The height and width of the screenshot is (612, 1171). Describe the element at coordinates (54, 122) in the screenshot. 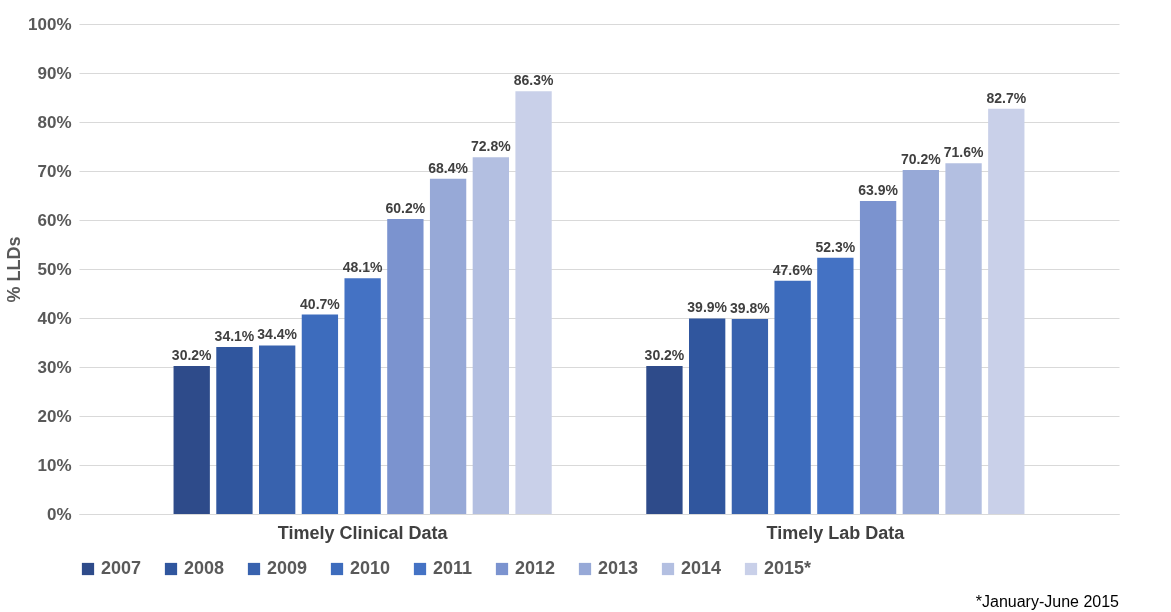

I see `y-tick-label: 80%` at that location.